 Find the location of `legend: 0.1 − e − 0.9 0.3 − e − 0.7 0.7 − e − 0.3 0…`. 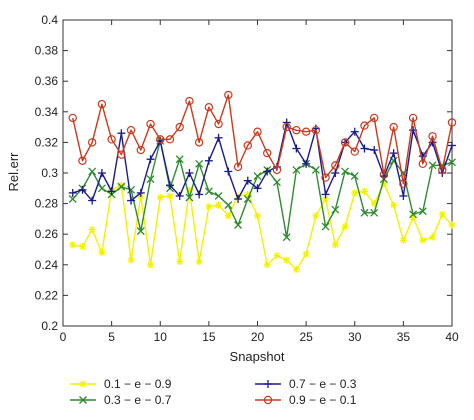

legend: 0.1 − e − 0.9 0.3 − e − 0.7 0.7 − e − 0.3 0… is located at coordinates (213, 392).